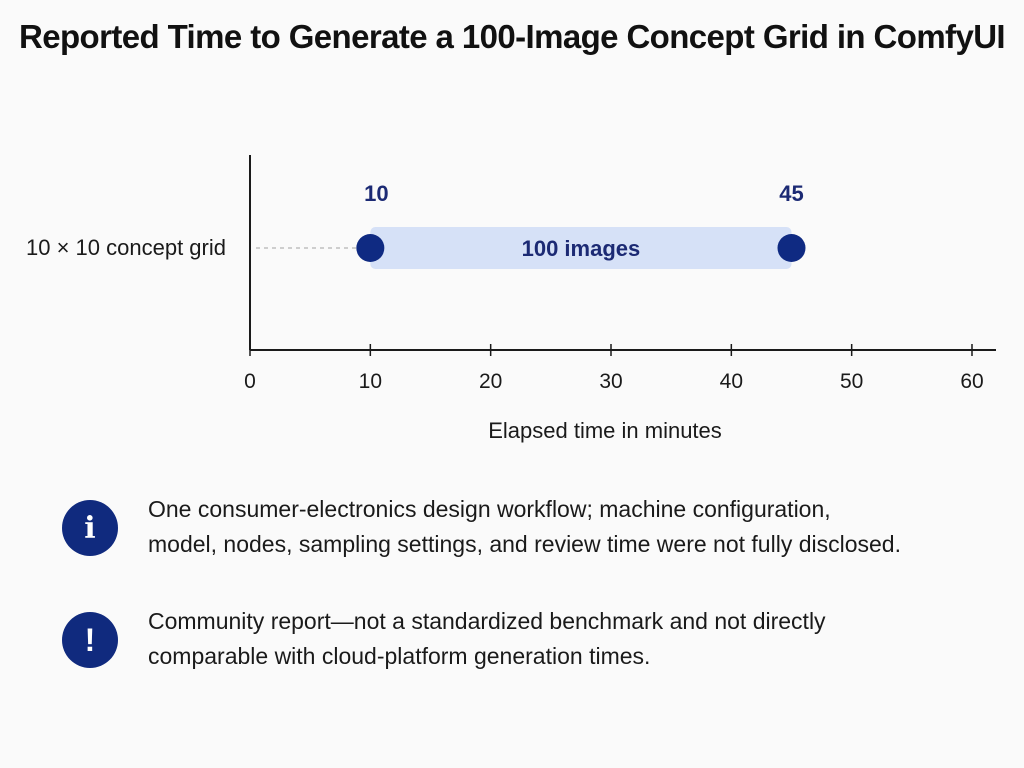 The width and height of the screenshot is (1024, 768). Describe the element at coordinates (610, 381) in the screenshot. I see `x-tick-label: 30` at that location.